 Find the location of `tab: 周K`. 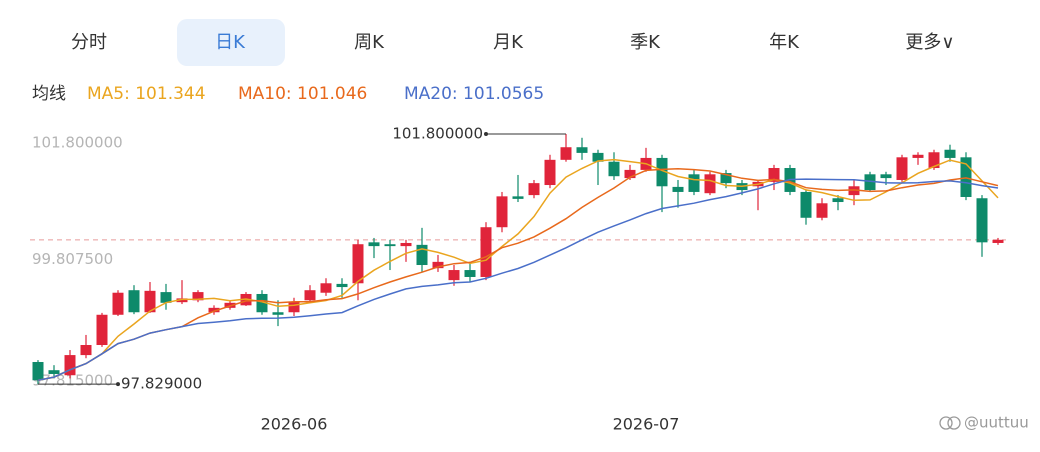

tab: 周K is located at coordinates (369, 42).